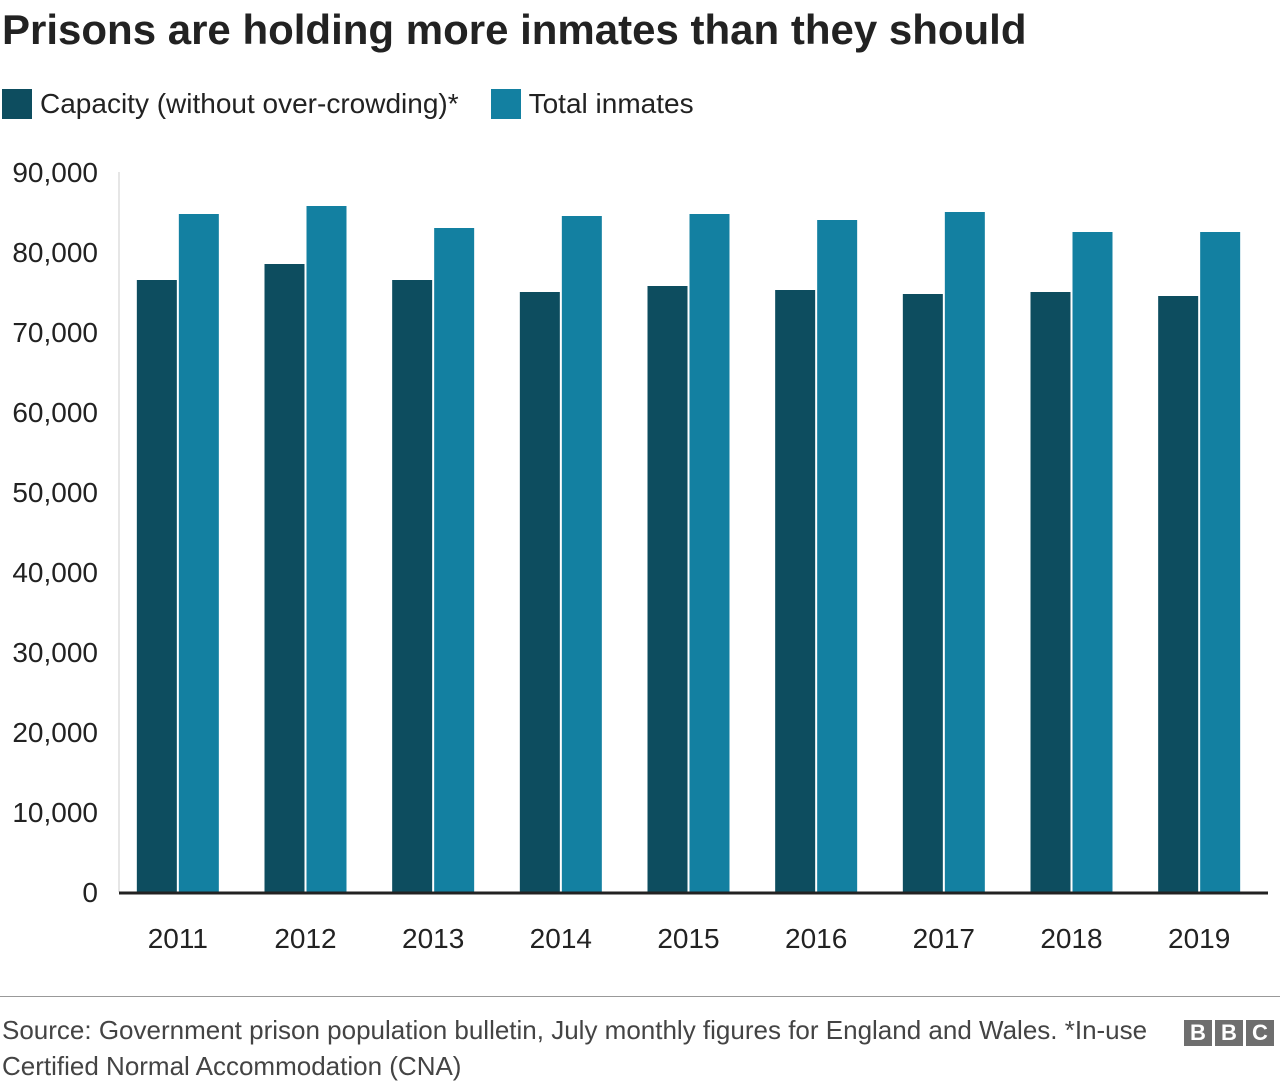 The width and height of the screenshot is (1280, 1084). What do you see at coordinates (1050, 592) in the screenshot?
I see `bar-capacity-2018` at bounding box center [1050, 592].